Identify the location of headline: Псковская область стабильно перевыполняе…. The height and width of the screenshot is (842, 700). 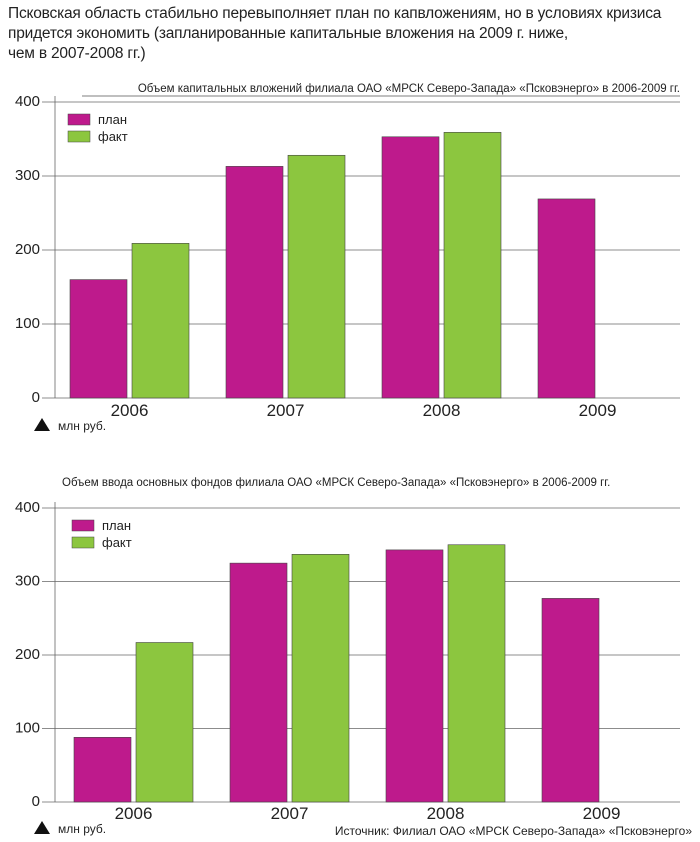
(335, 33).